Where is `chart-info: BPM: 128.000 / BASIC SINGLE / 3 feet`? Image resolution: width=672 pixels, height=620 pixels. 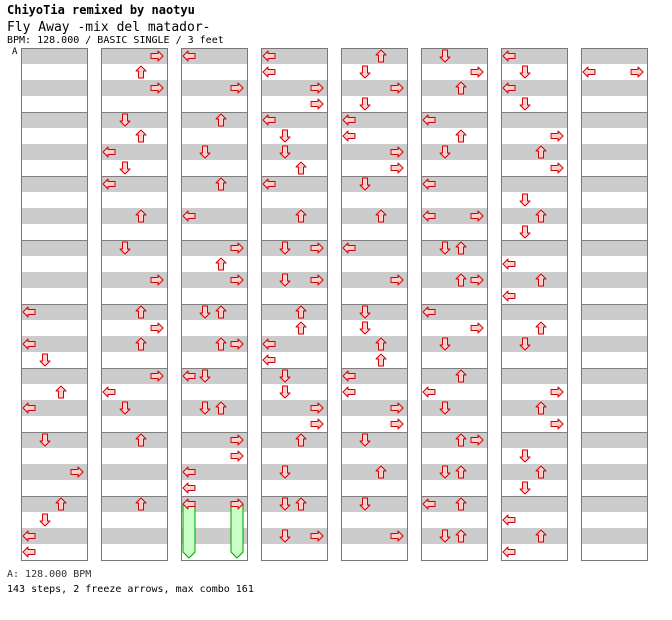
chart-info: BPM: 128.000 / BASIC SINGLE / 3 feet is located at coordinates (115, 40).